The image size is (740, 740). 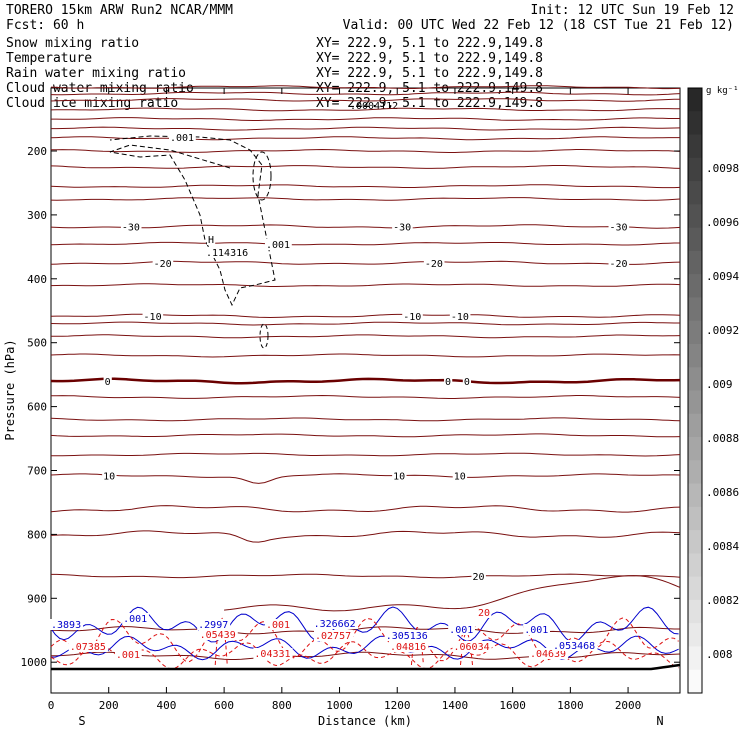 What do you see at coordinates (221, 641) in the screenshot?
I see `rain-plume-contour` at bounding box center [221, 641].